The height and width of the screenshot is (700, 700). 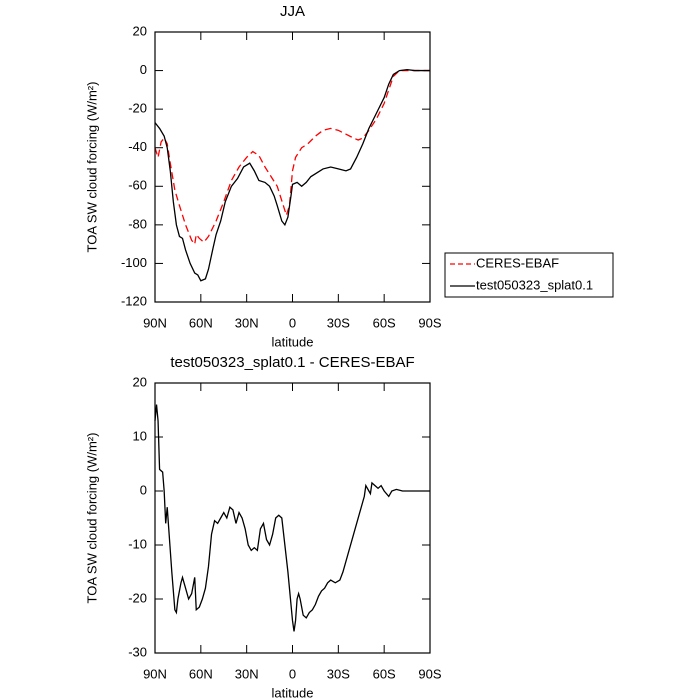 I want to click on legend-label: test050323_splat0.1, so click(x=534, y=284).